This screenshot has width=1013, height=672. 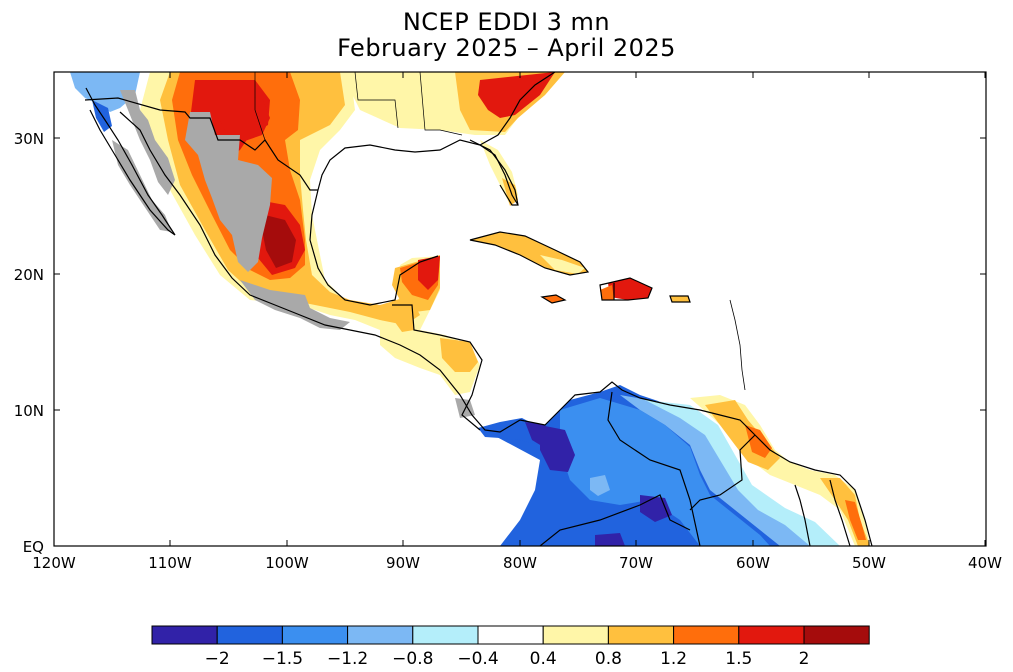 What do you see at coordinates (287, 563) in the screenshot?
I see `lon-label-100w: 100W` at bounding box center [287, 563].